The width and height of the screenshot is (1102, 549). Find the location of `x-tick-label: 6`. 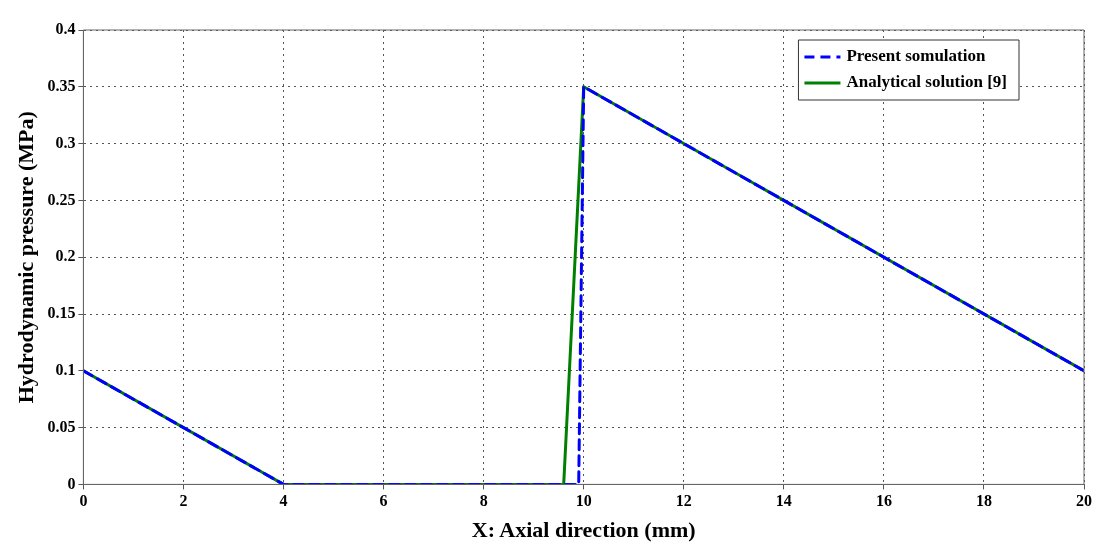

x-tick-label: 6 is located at coordinates (383, 501).